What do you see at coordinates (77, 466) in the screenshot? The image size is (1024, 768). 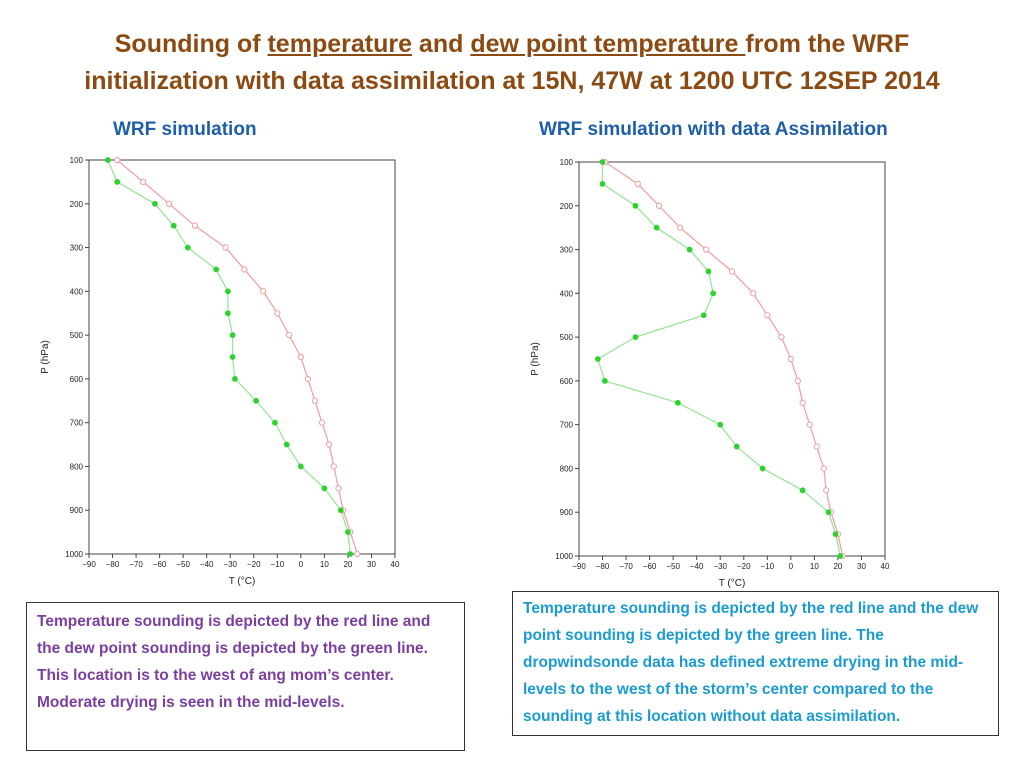 I see `y-tick-label: 800` at bounding box center [77, 466].